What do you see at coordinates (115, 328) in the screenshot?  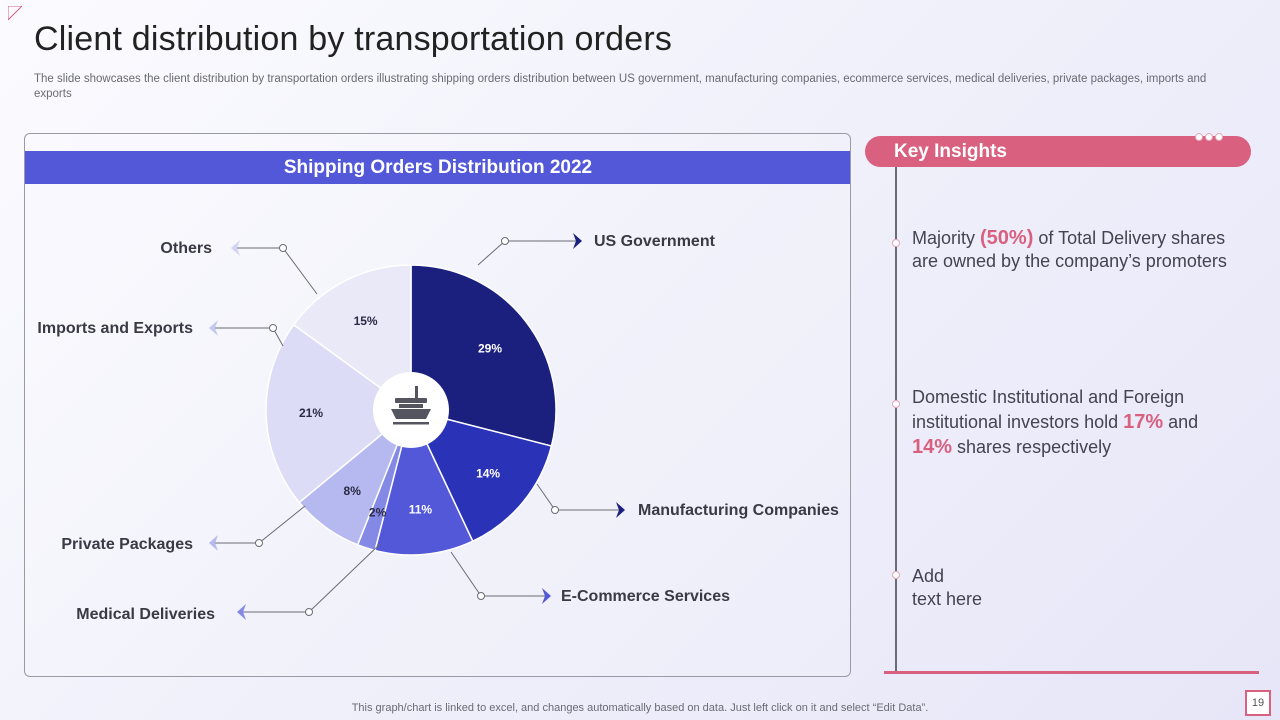 I see `category-label: Imports and Exports` at bounding box center [115, 328].